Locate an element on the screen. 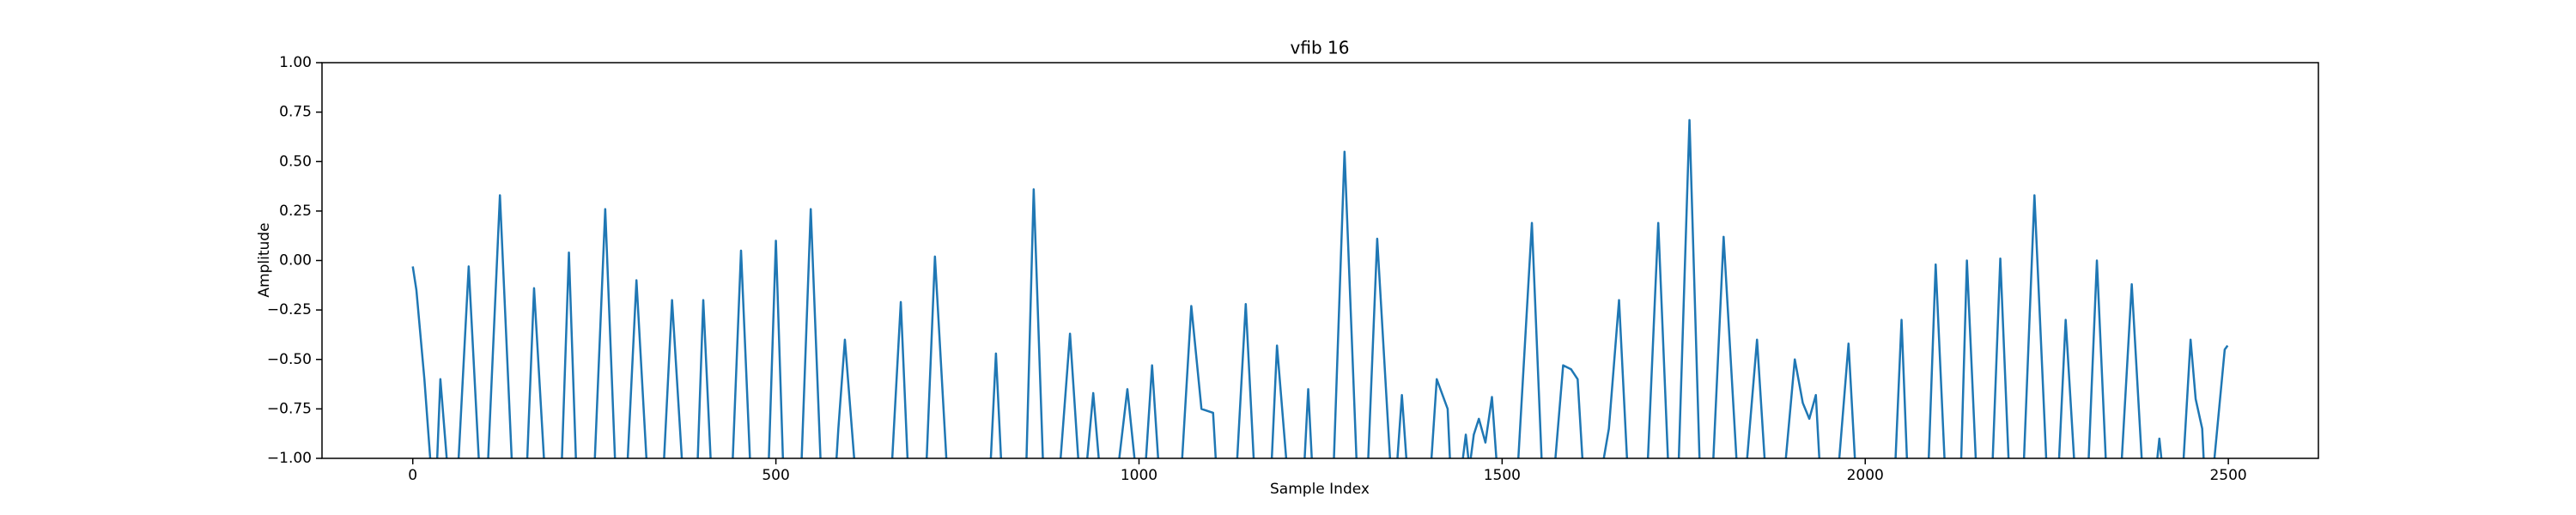 The image size is (2576, 515). x-tick-label: 2500 is located at coordinates (2228, 475).